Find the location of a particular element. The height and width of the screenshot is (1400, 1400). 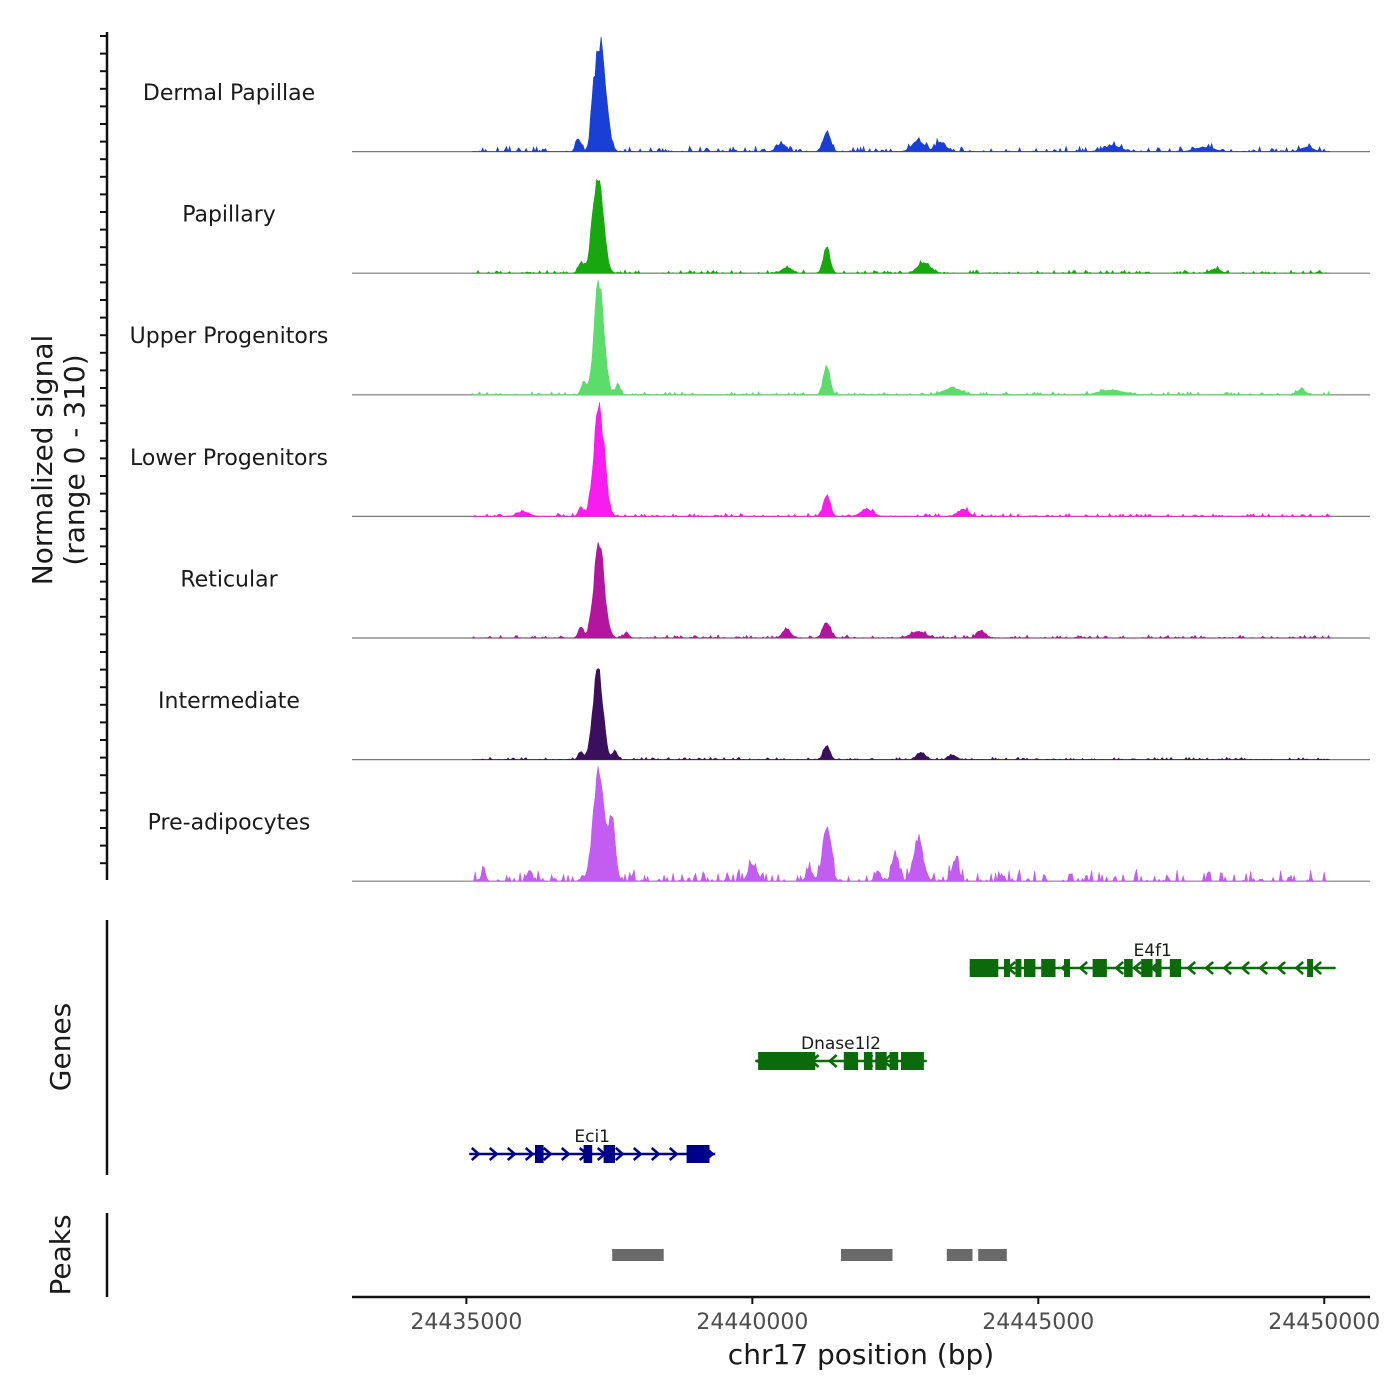

x-axis-ticks: 24435000 24440000 24445000 24450000 is located at coordinates (895, 1316).